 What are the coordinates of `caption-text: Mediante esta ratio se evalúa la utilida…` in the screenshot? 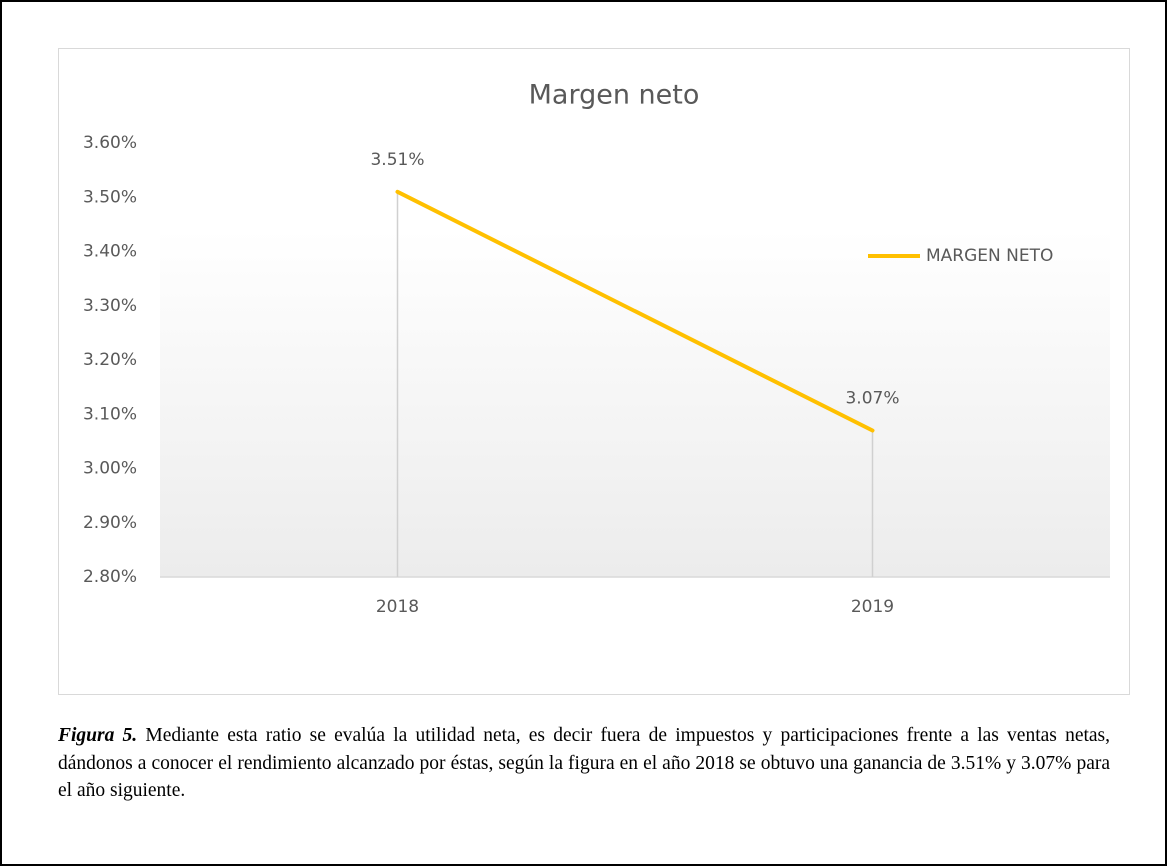 It's located at (584, 763).